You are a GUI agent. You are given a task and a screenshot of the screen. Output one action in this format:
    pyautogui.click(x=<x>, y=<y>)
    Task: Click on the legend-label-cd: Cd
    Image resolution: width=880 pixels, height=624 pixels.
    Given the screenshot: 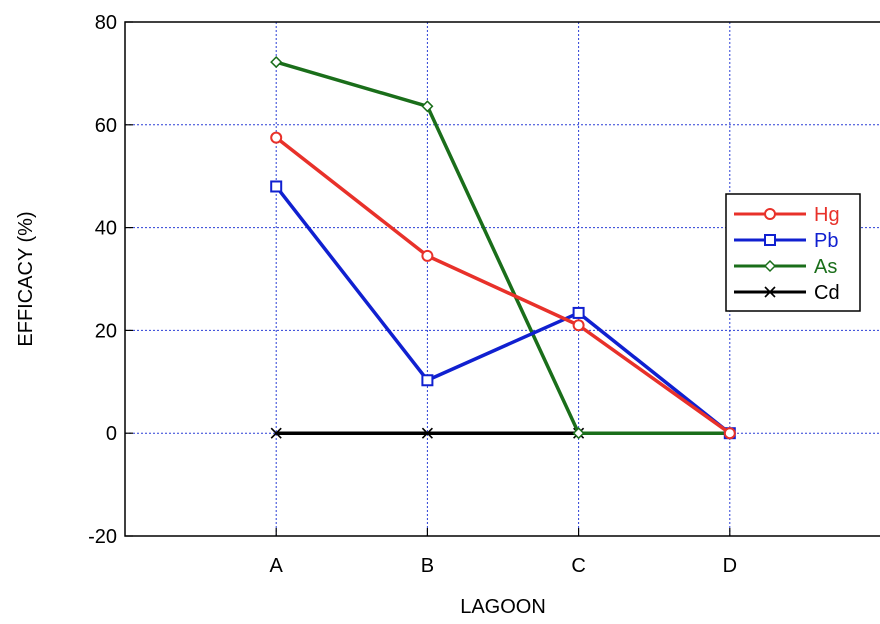 What is the action you would take?
    pyautogui.click(x=827, y=293)
    